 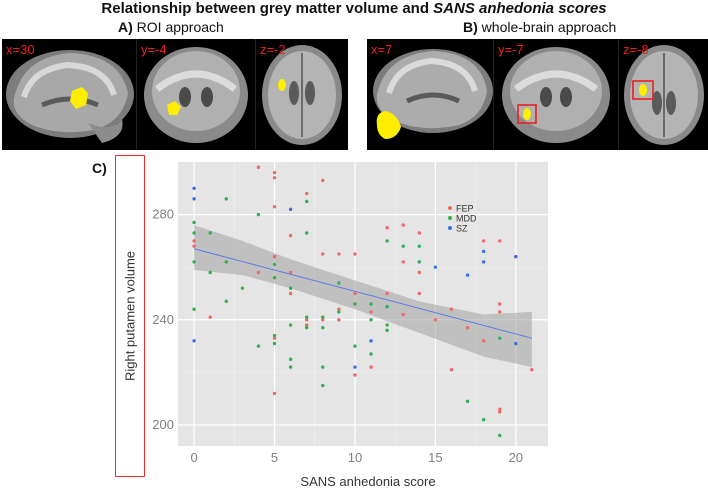 I want to click on panel-b-label: B) whole-brain approach, so click(x=540, y=27).